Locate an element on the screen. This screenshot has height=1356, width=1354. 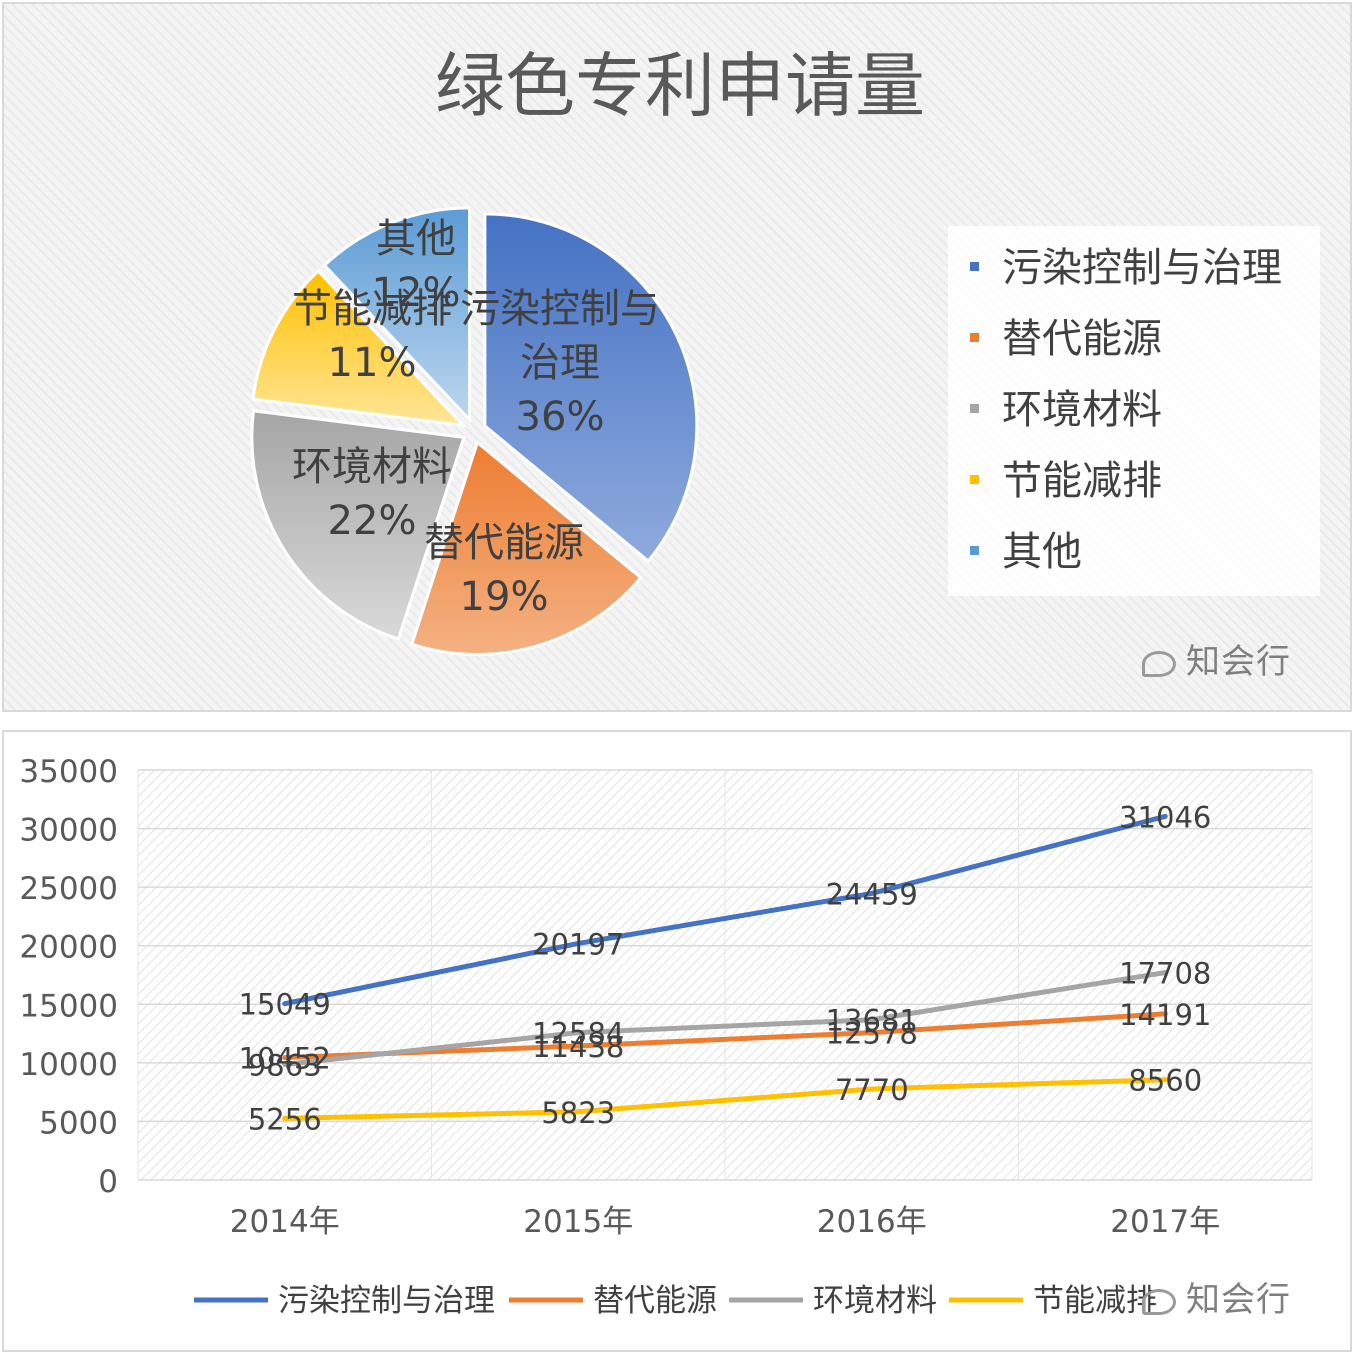
data-label: 10452 is located at coordinates (285, 1059).